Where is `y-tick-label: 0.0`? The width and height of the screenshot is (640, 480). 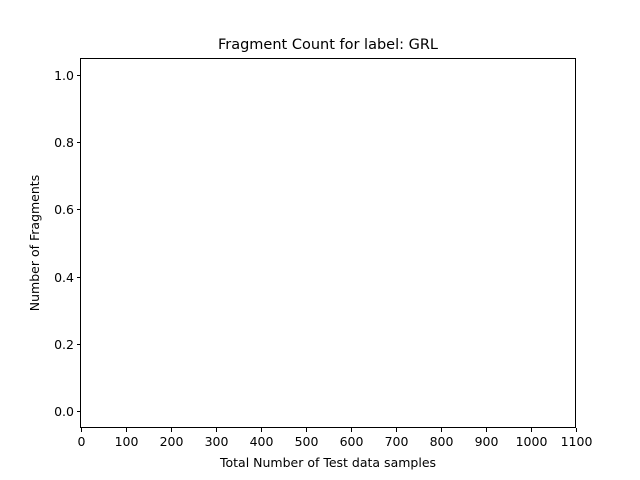 y-tick-label: 0.0 is located at coordinates (64, 411).